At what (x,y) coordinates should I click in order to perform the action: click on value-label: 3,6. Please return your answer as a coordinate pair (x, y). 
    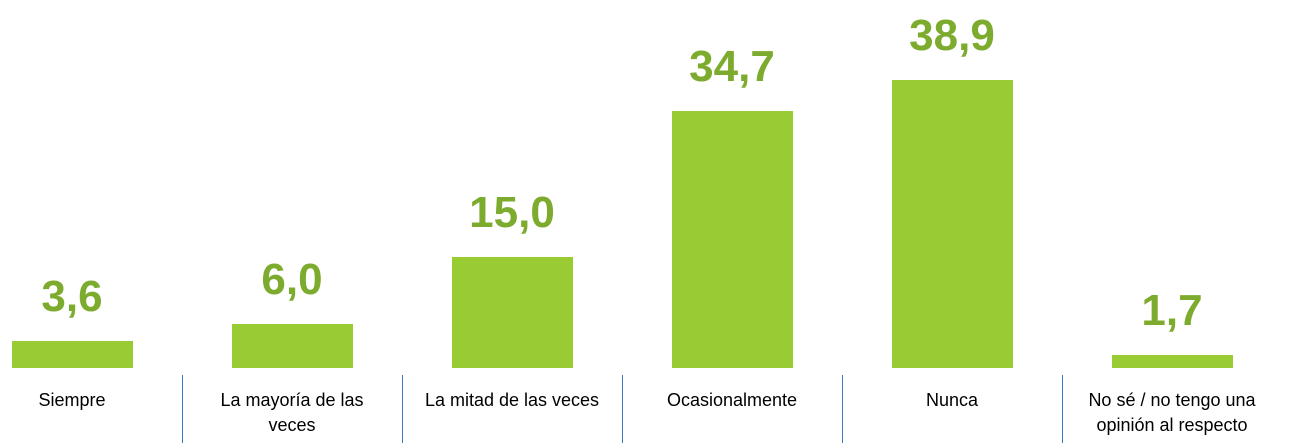
    Looking at the image, I should click on (72, 297).